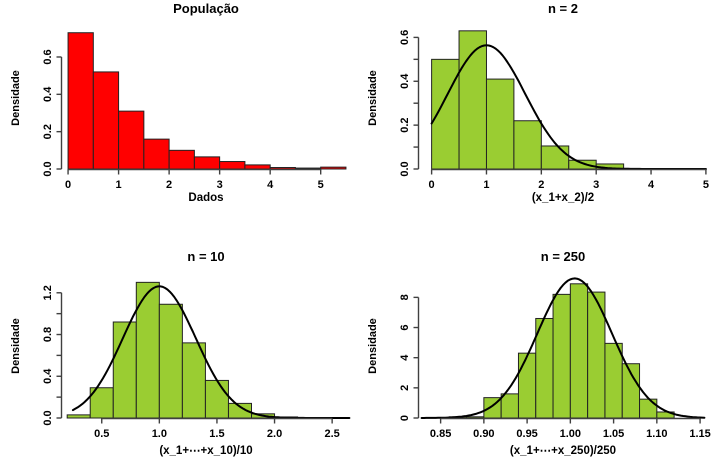 This screenshot has width=714, height=473. Describe the element at coordinates (563, 8) in the screenshot. I see `panel-title: n = 2` at that location.